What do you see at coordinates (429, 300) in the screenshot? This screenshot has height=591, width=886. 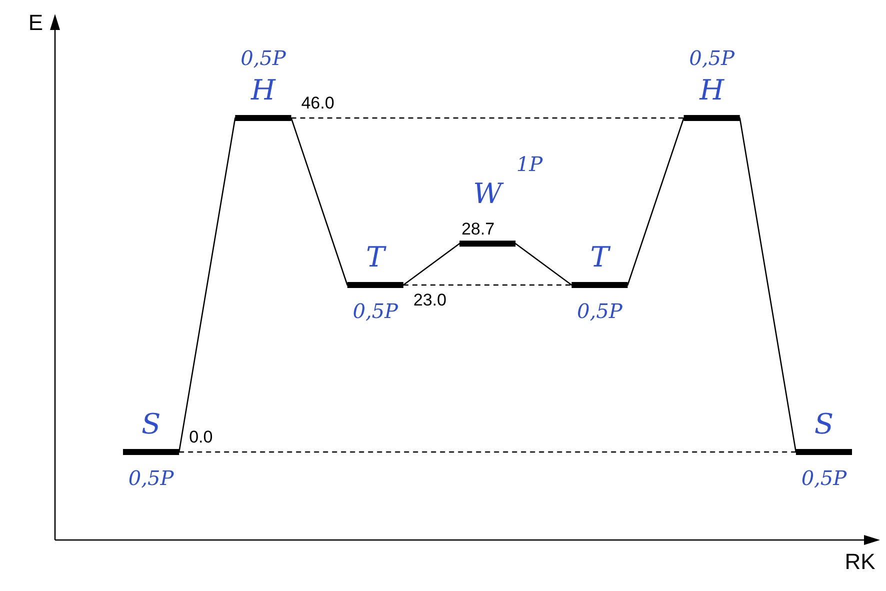 I see `data-label: 23.0` at bounding box center [429, 300].